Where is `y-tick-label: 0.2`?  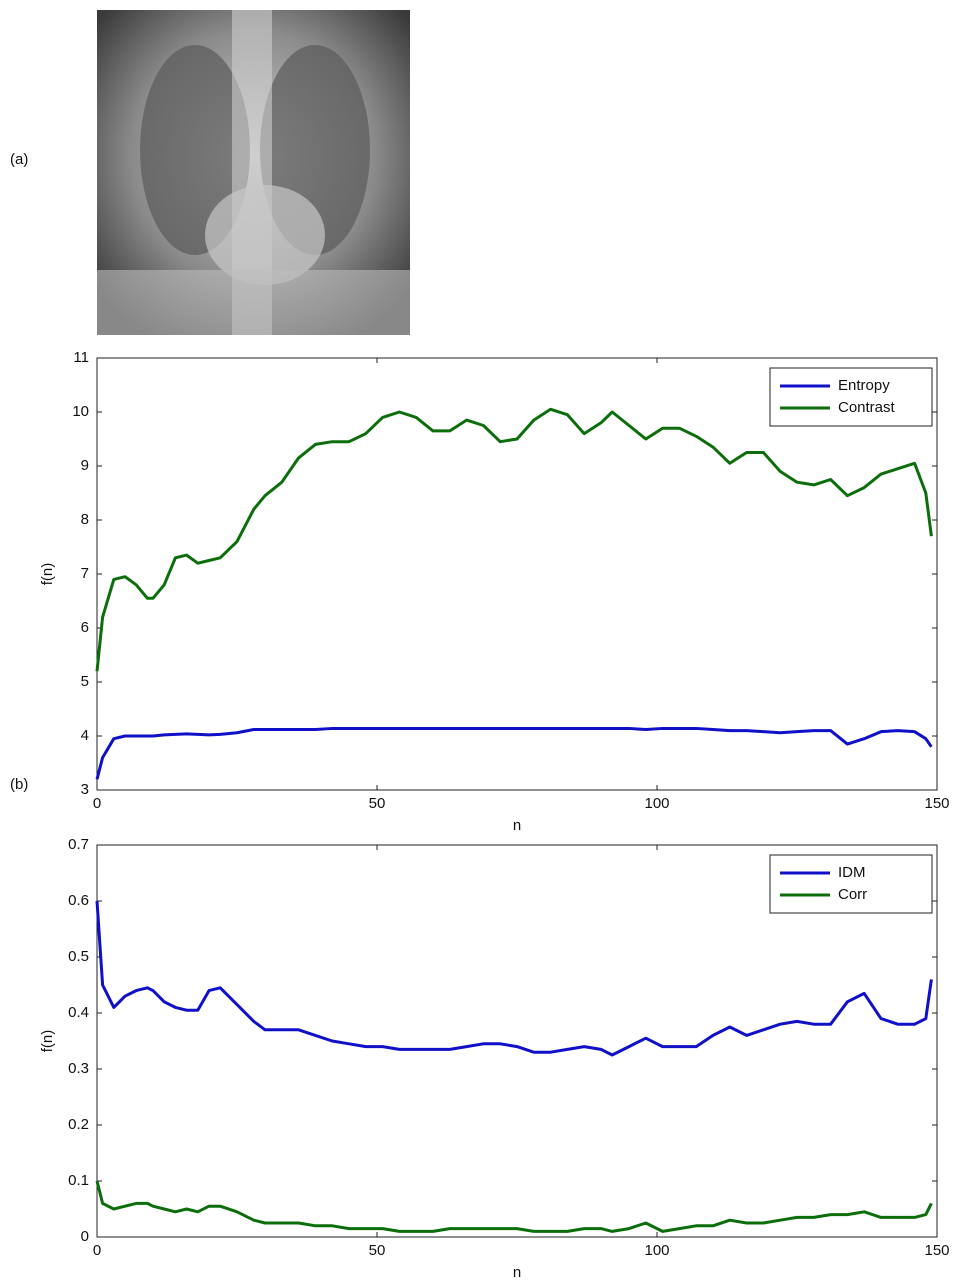
y-tick-label: 0.2 is located at coordinates (78, 1124).